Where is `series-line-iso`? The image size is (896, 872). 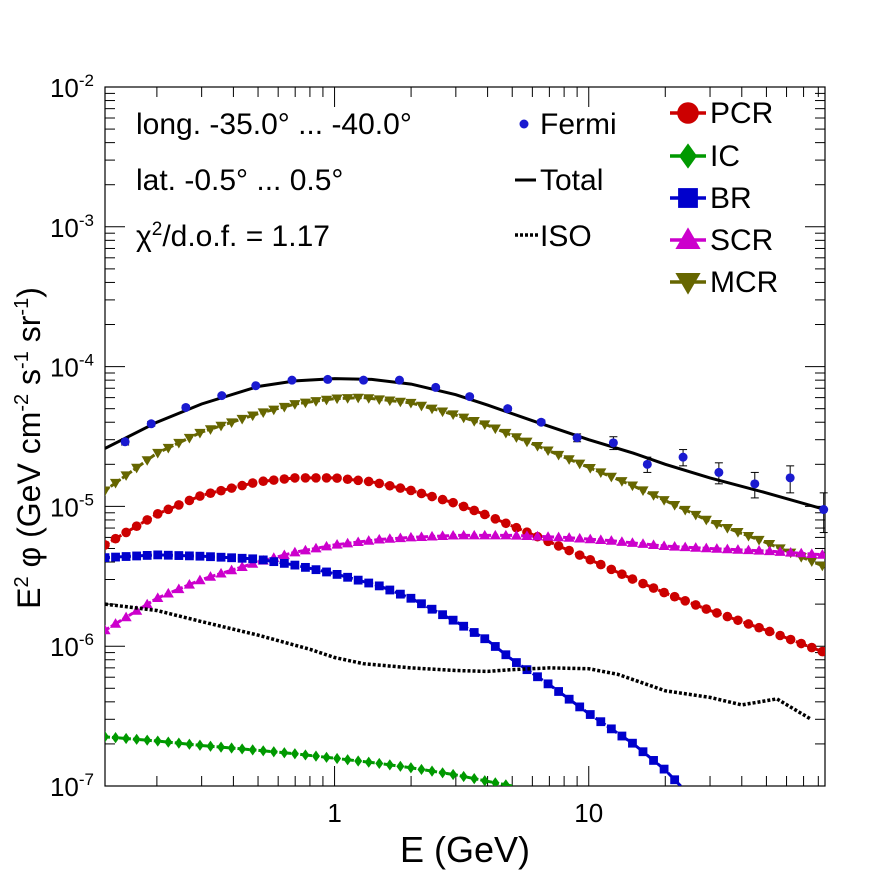 series-line-iso is located at coordinates (459, 661).